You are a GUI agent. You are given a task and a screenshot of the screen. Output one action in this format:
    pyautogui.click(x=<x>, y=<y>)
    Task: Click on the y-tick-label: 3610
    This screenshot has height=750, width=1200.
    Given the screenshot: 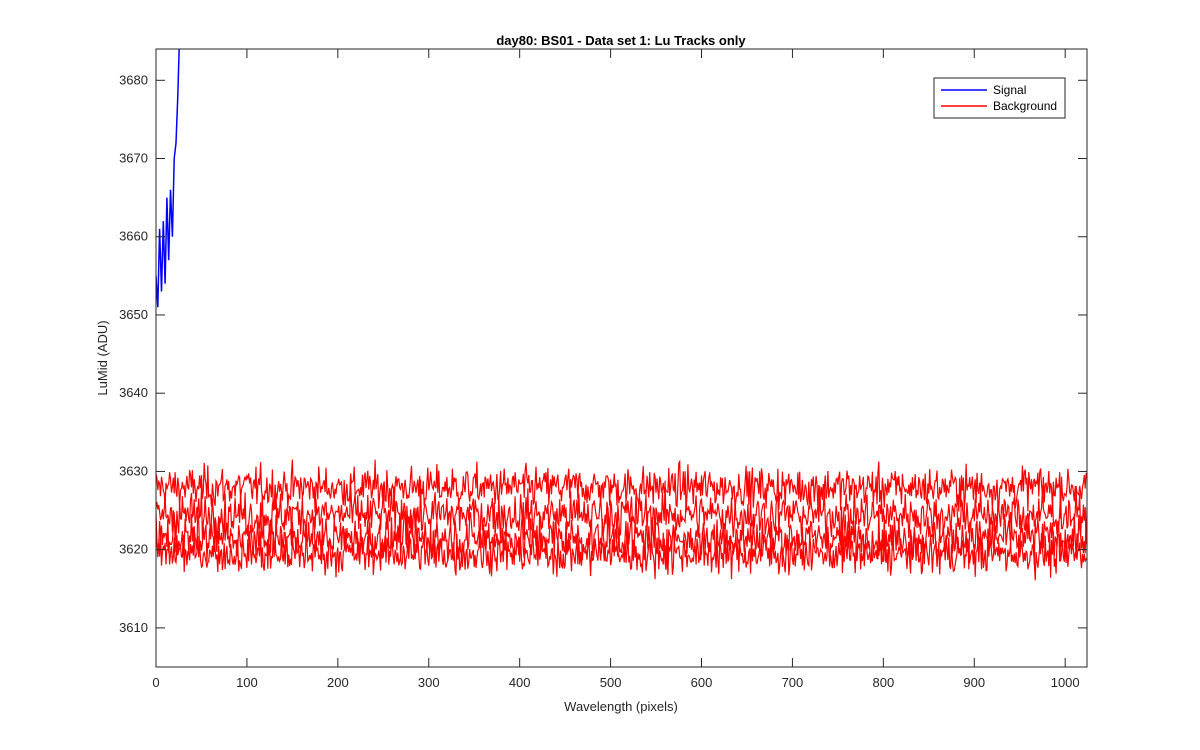 What is the action you would take?
    pyautogui.click(x=133, y=627)
    